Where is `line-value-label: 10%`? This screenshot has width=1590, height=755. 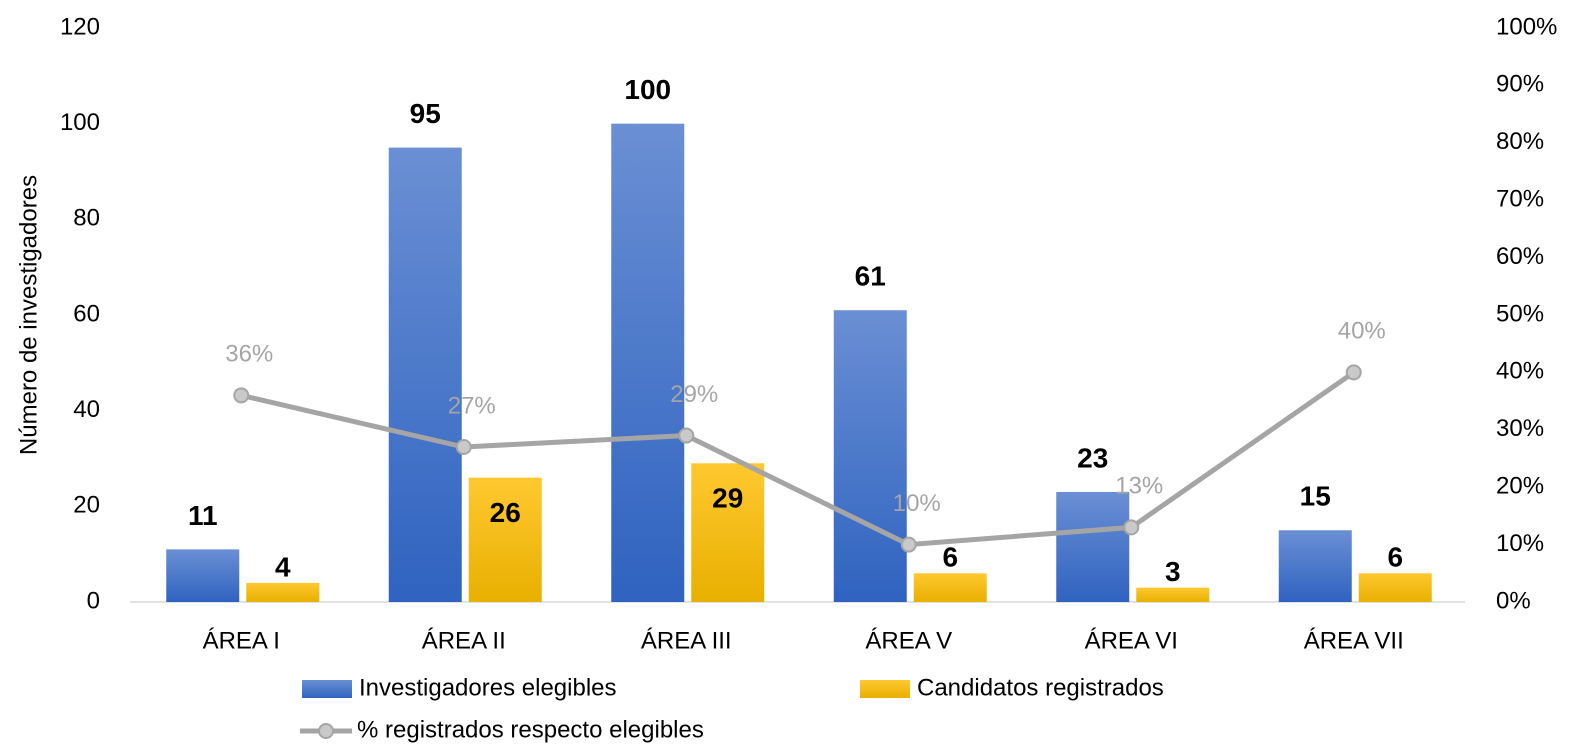
line-value-label: 10% is located at coordinates (917, 503).